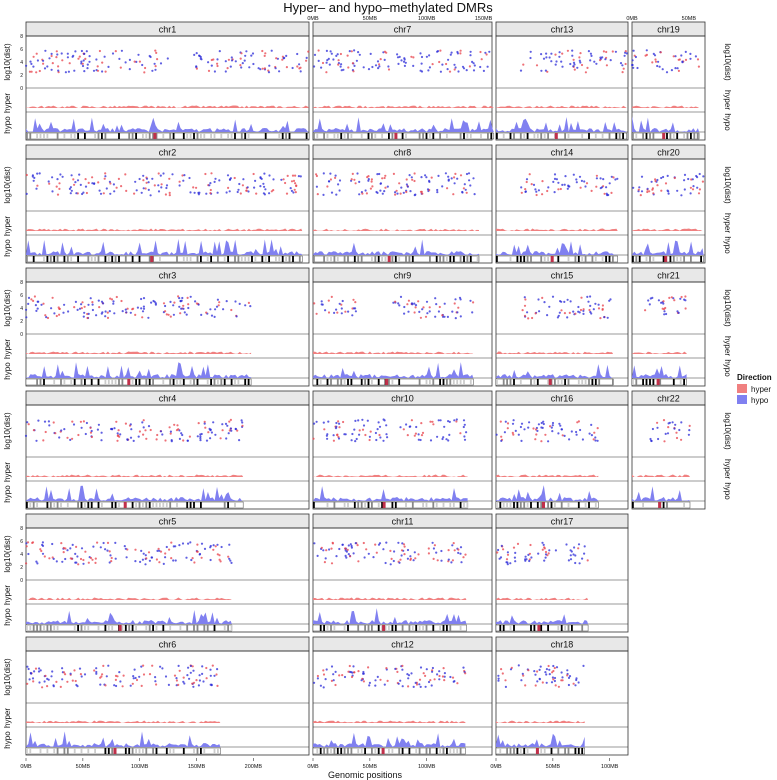  What do you see at coordinates (658, 382) in the screenshot?
I see `ideogram-centromere` at bounding box center [658, 382].